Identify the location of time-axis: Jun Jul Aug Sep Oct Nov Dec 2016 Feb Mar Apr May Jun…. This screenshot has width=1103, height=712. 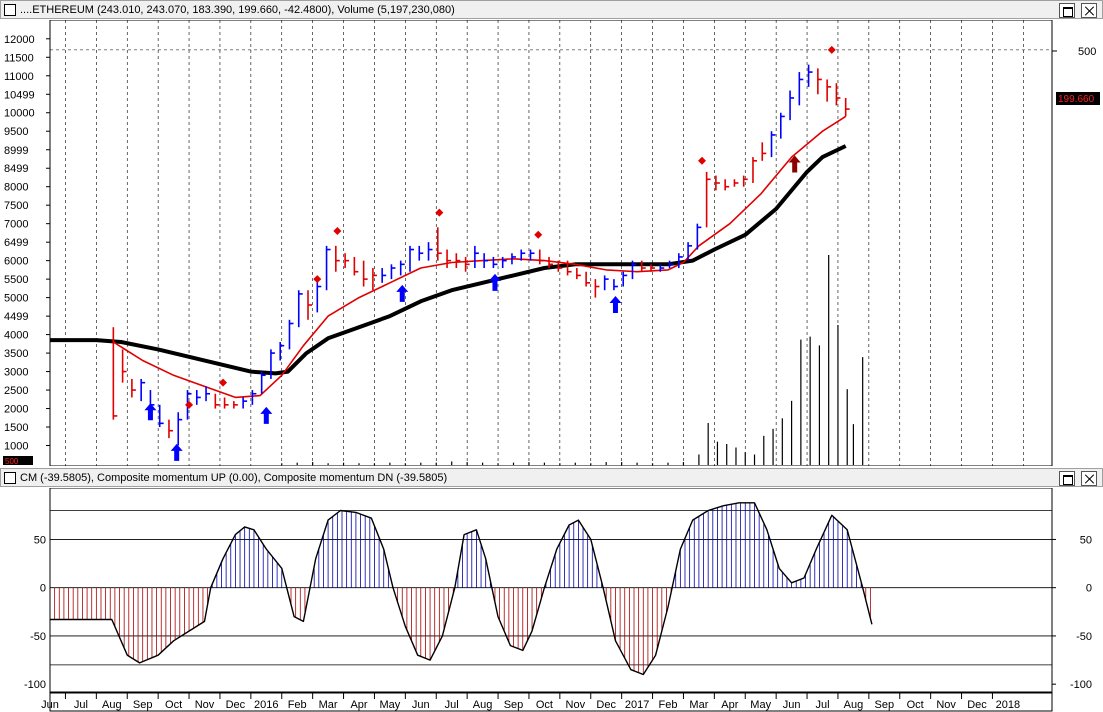
(547, 702).